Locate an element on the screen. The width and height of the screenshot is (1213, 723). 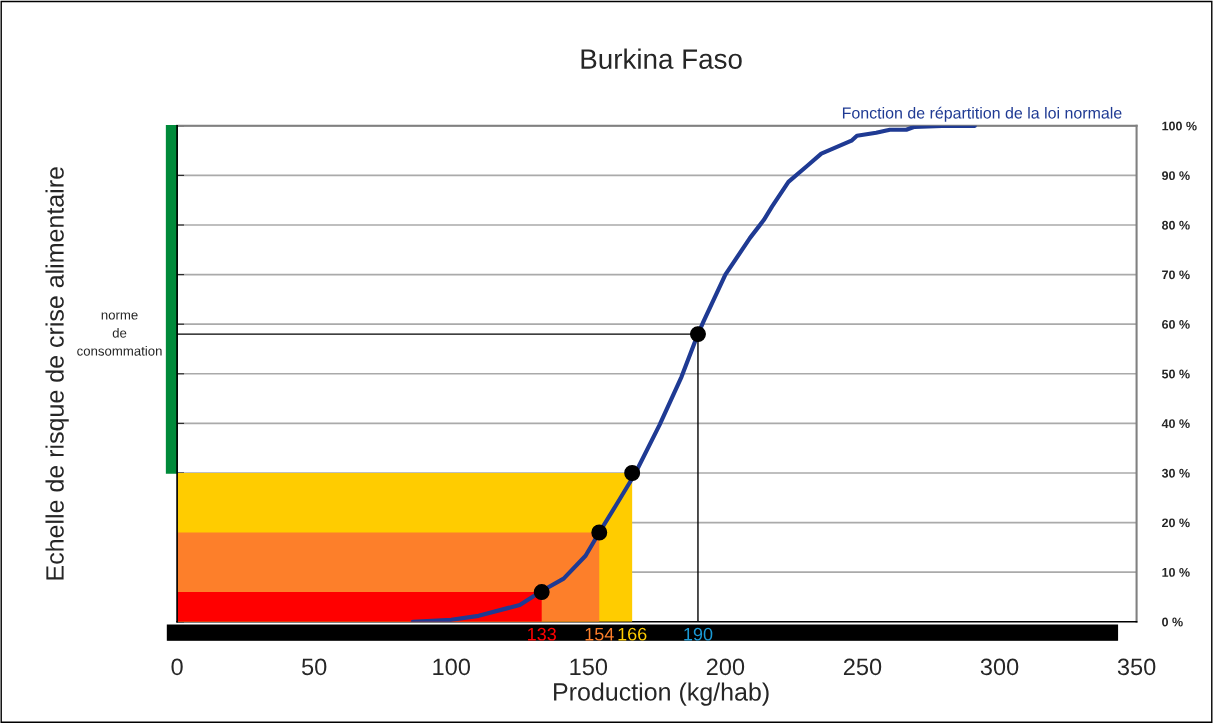
y-tick-label: 20 % is located at coordinates (1176, 523).